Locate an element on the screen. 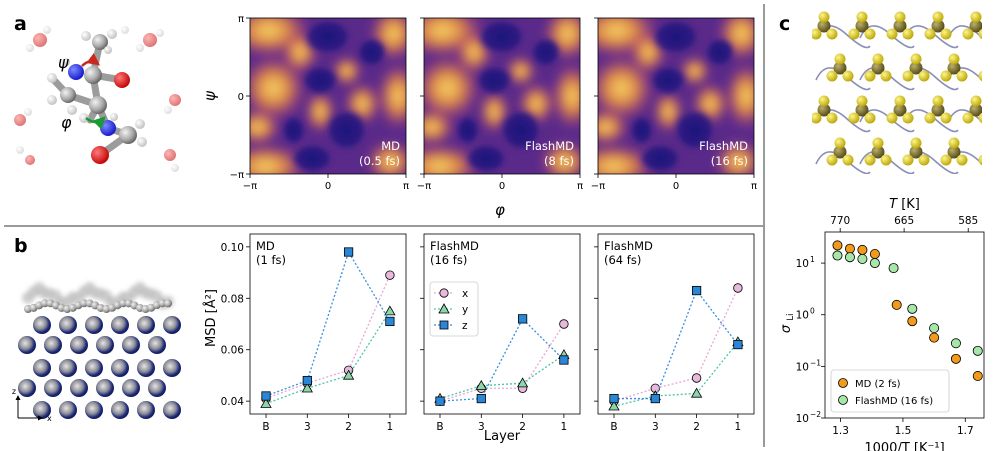 The image size is (997, 451). heatmap-y-tick: π is located at coordinates (241, 19).